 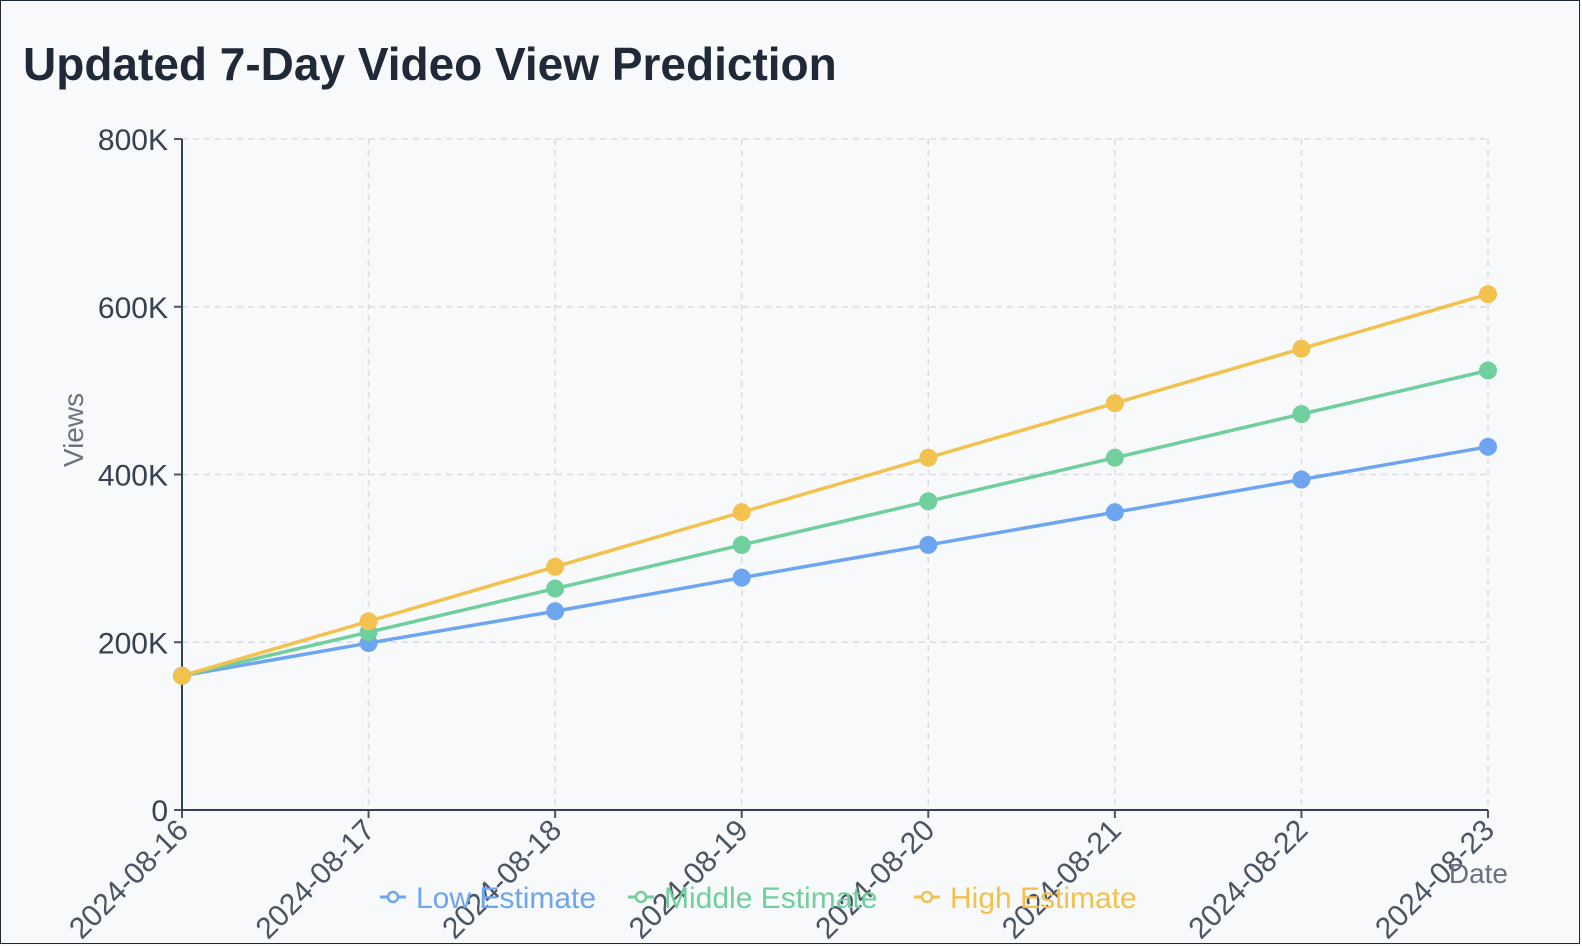 I want to click on legend: Low Estimate Middle Estimate High Estimate, so click(x=758, y=898).